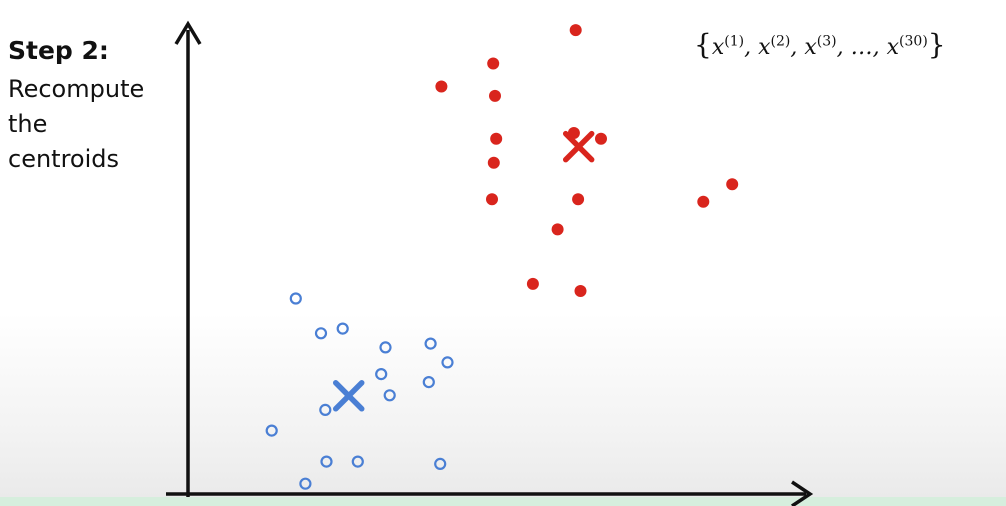  I want to click on training-set-notation: {x(1), x(2), x(3), …, x(30)}, so click(820, 44).